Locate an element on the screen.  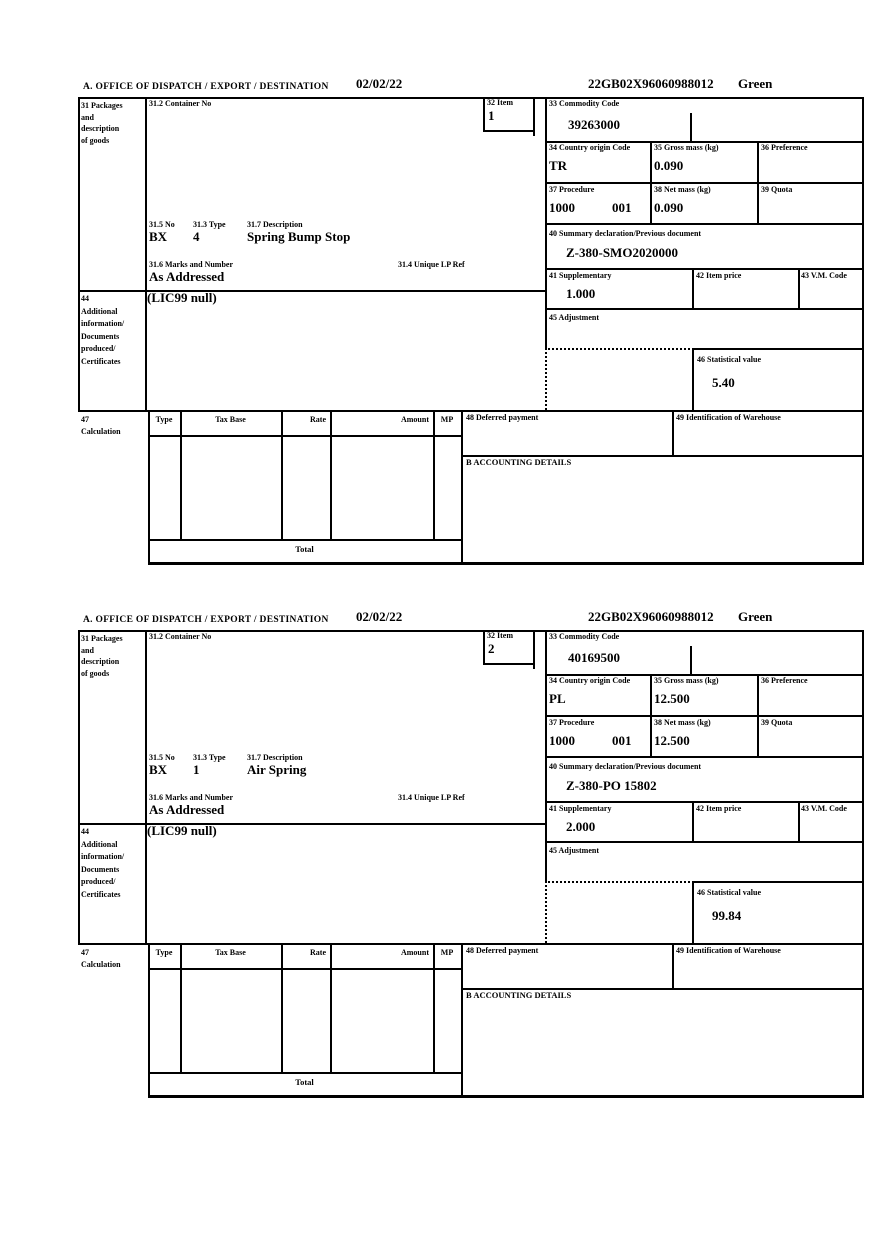
preference-label: 36 Preference is located at coordinates (784, 147).